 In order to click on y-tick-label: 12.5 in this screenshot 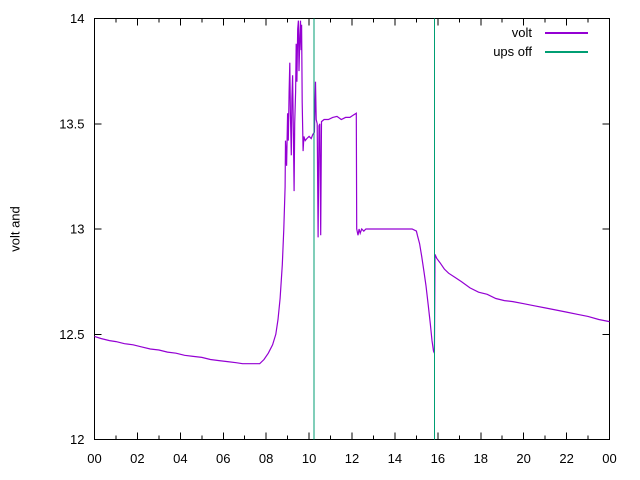, I will do `click(71, 334)`.